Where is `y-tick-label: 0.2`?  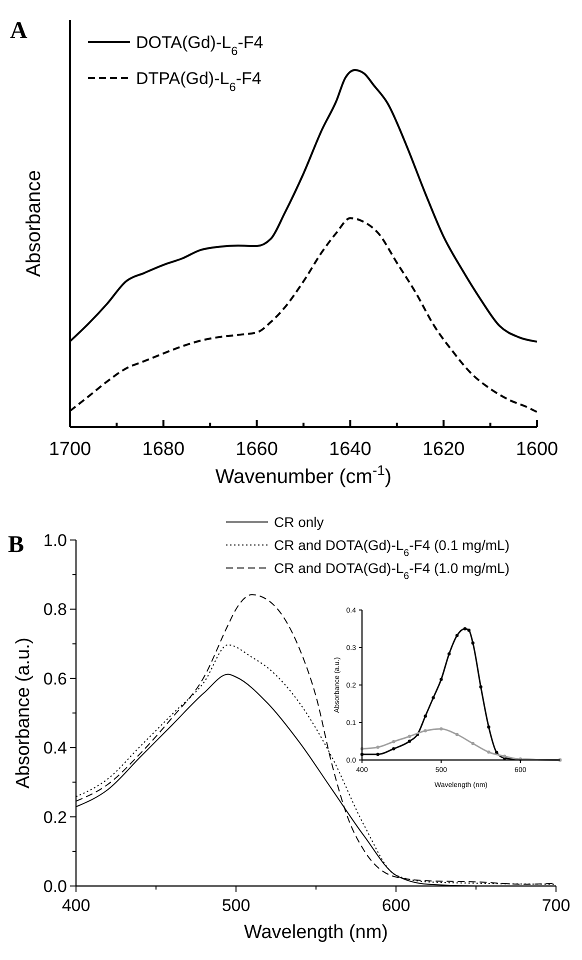 y-tick-label: 0.2 is located at coordinates (55, 817).